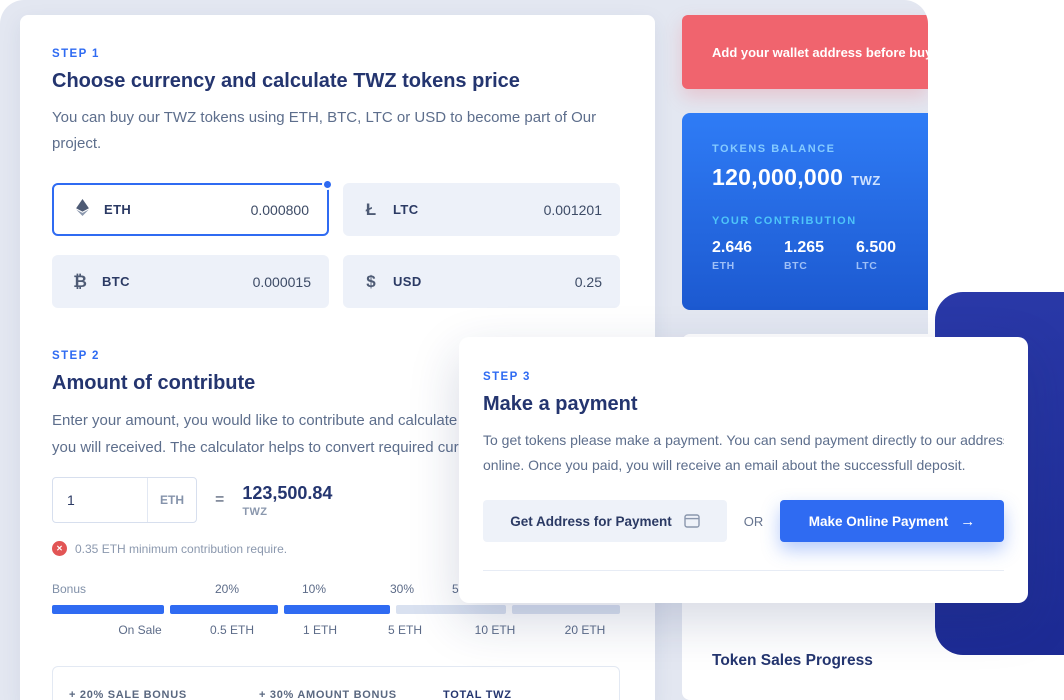  I want to click on error-icon: ✕, so click(59, 548).